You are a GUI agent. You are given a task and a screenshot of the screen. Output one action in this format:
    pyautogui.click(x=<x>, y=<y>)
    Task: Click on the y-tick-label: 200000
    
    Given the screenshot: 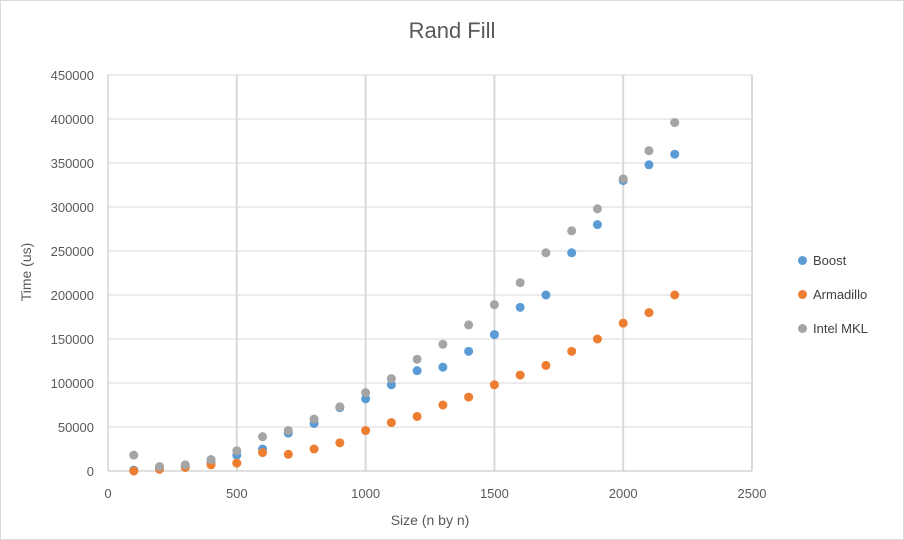 What is the action you would take?
    pyautogui.click(x=72, y=295)
    